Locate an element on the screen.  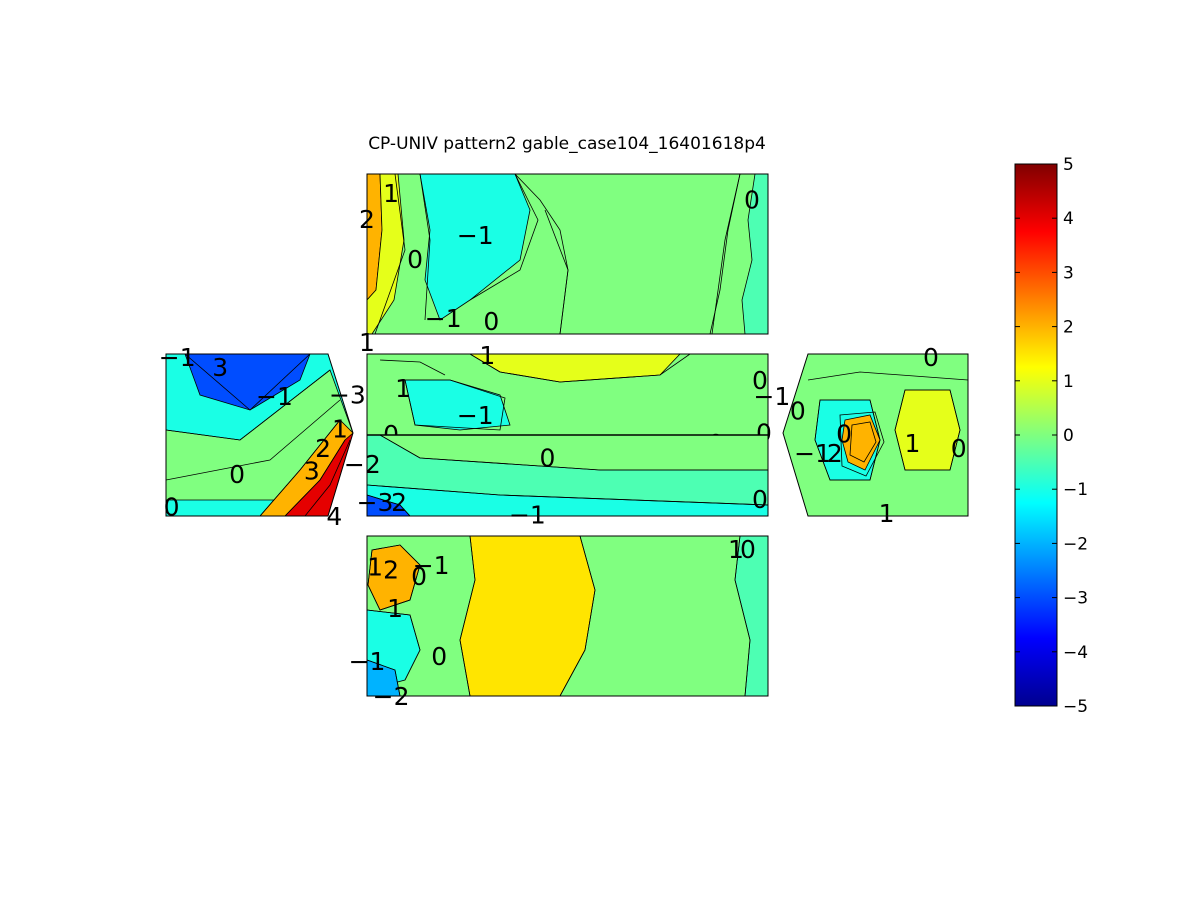
colorbar-gradient is located at coordinates (1036, 435).